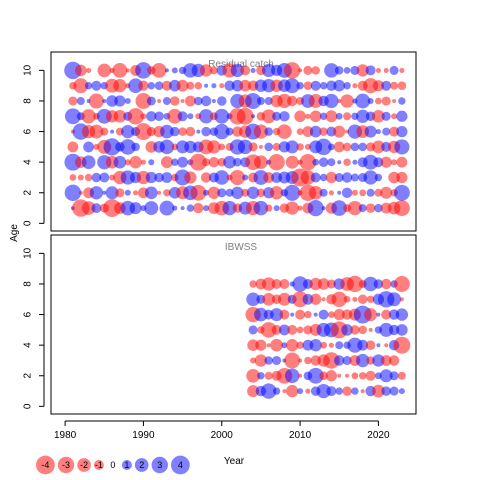  What do you see at coordinates (378, 435) in the screenshot?
I see `x-tick-label: 2020` at bounding box center [378, 435].